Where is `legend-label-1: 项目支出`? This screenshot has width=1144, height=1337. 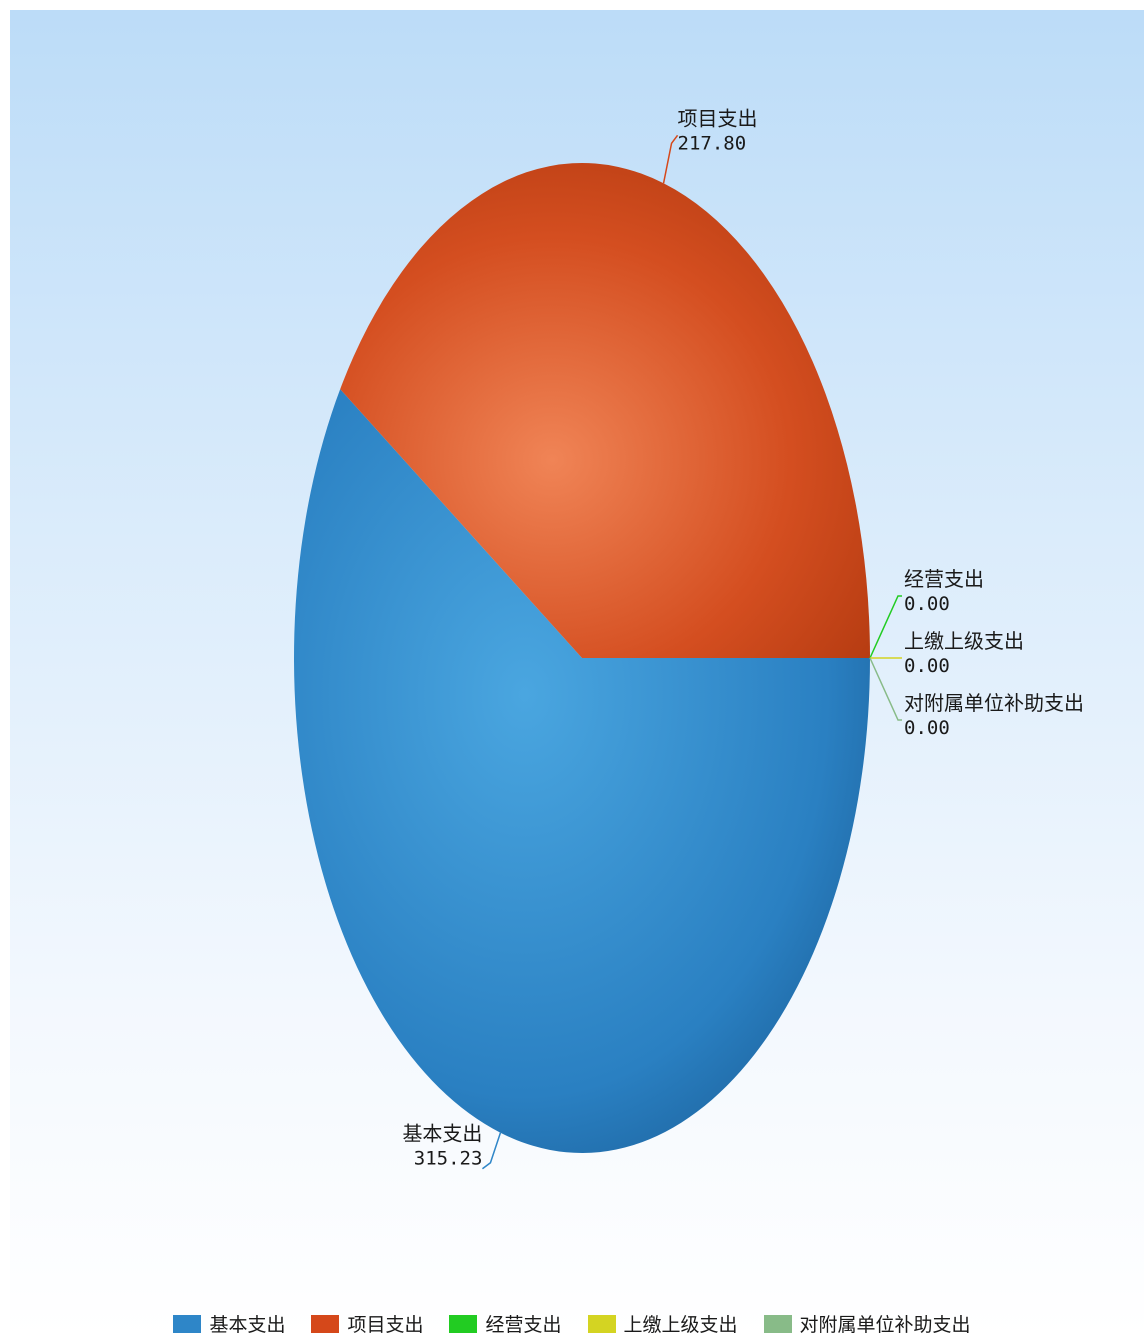
legend-label-1: 项目支出 is located at coordinates (385, 1325).